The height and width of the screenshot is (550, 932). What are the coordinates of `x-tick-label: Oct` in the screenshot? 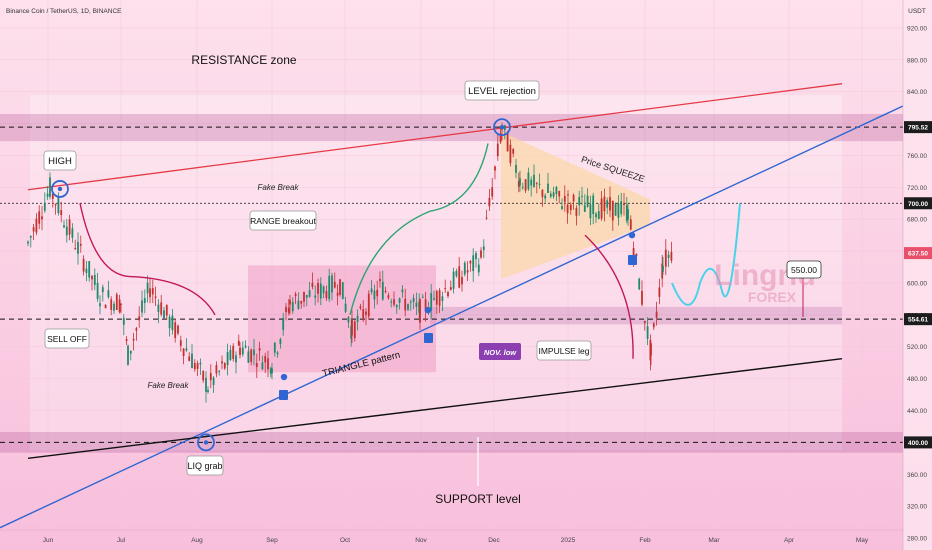 It's located at (345, 540).